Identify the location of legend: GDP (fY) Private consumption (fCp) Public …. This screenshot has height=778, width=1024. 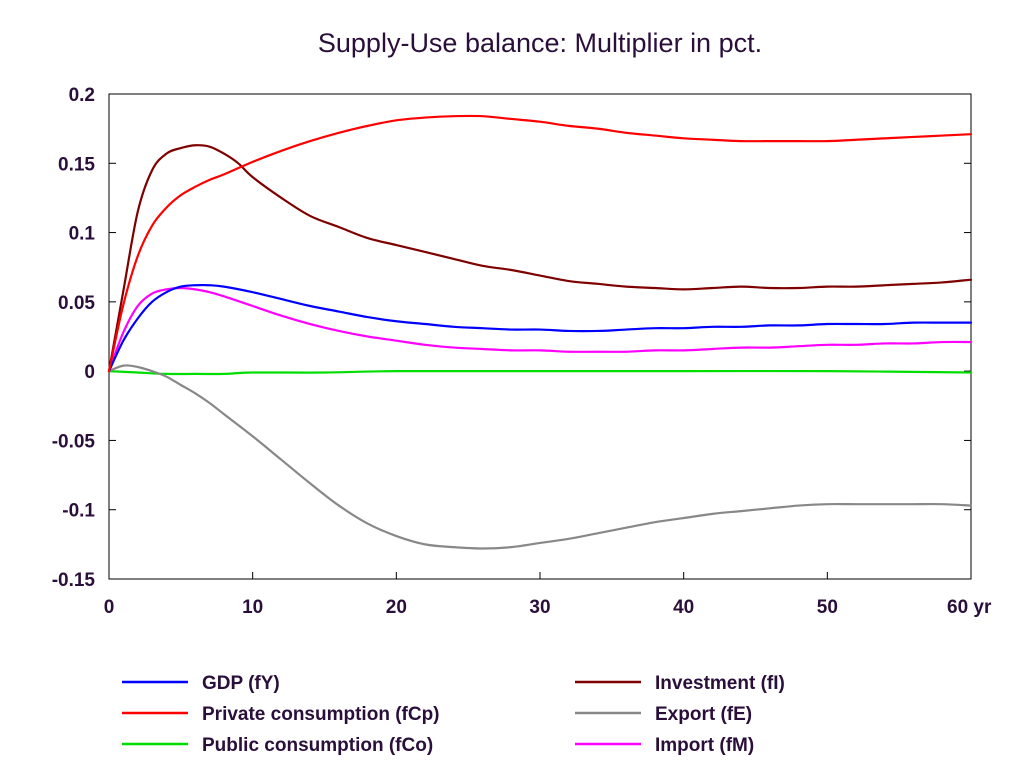
(453, 714).